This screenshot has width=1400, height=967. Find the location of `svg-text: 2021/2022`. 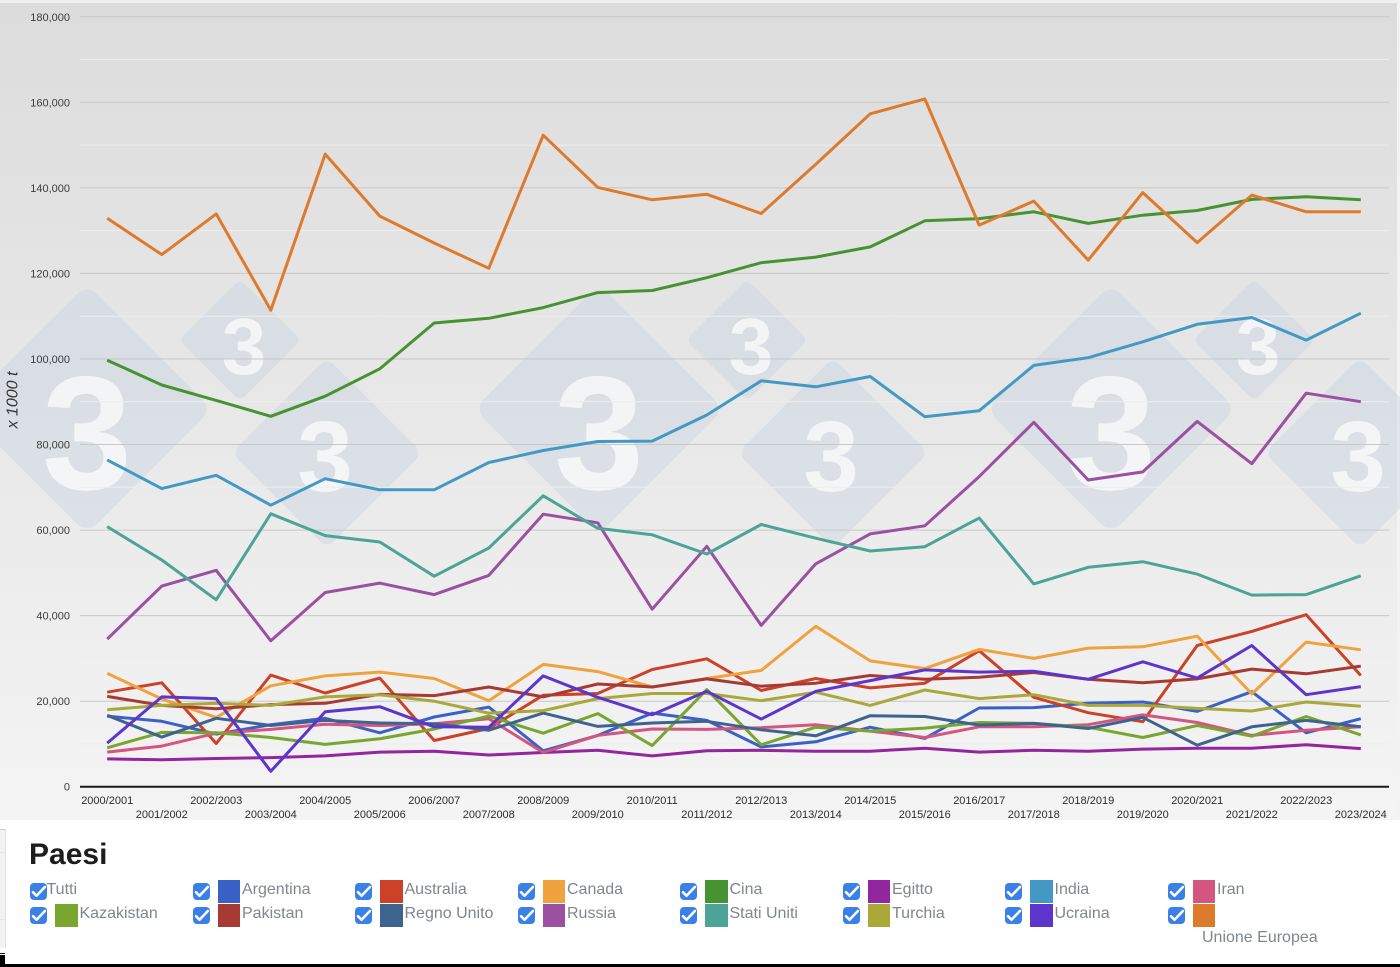

svg-text: 2021/2022 is located at coordinates (1252, 815).